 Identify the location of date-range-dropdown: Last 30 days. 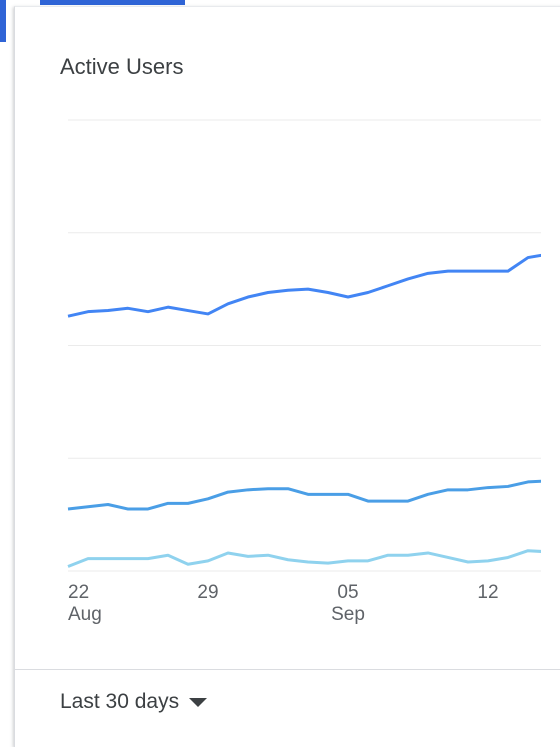
(134, 702).